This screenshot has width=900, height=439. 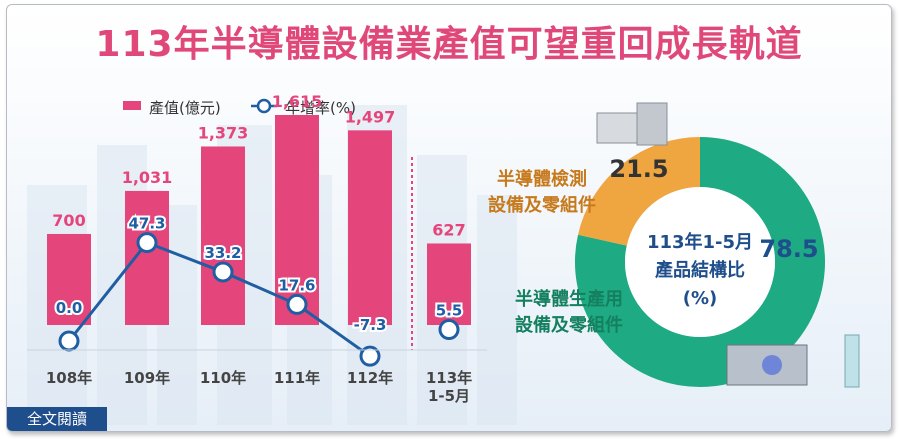 I want to click on legend-bar-swatch, so click(x=132, y=105).